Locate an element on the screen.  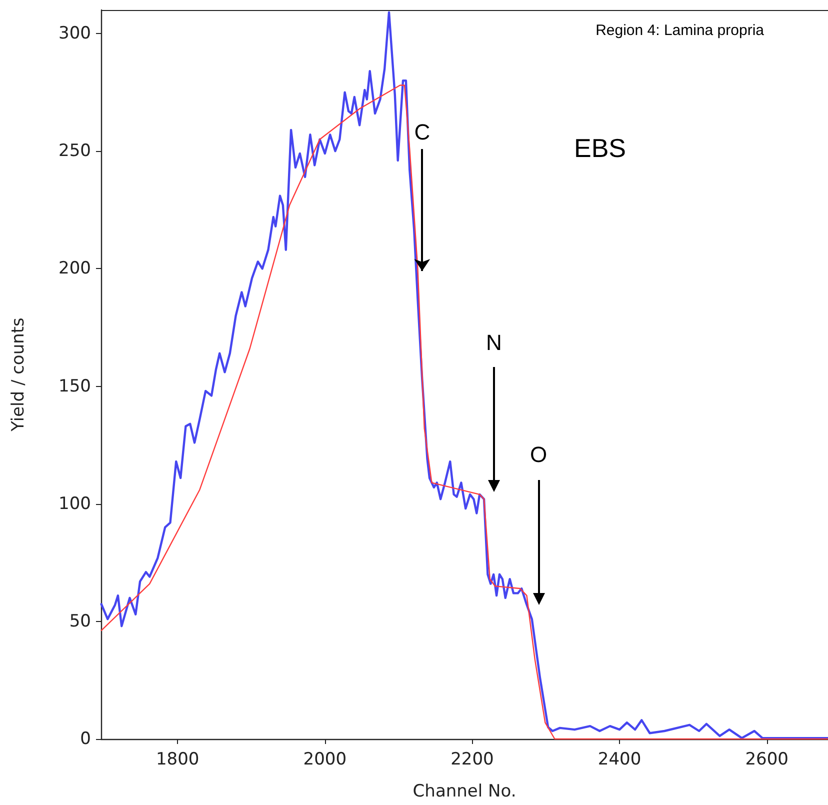
annotation: O is located at coordinates (539, 455).